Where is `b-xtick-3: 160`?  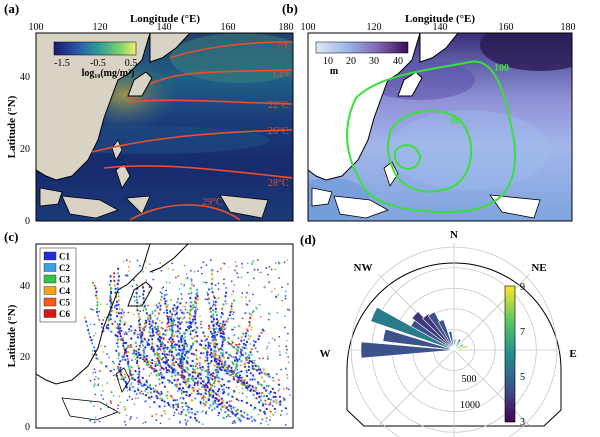
b-xtick-3: 160 is located at coordinates (506, 27).